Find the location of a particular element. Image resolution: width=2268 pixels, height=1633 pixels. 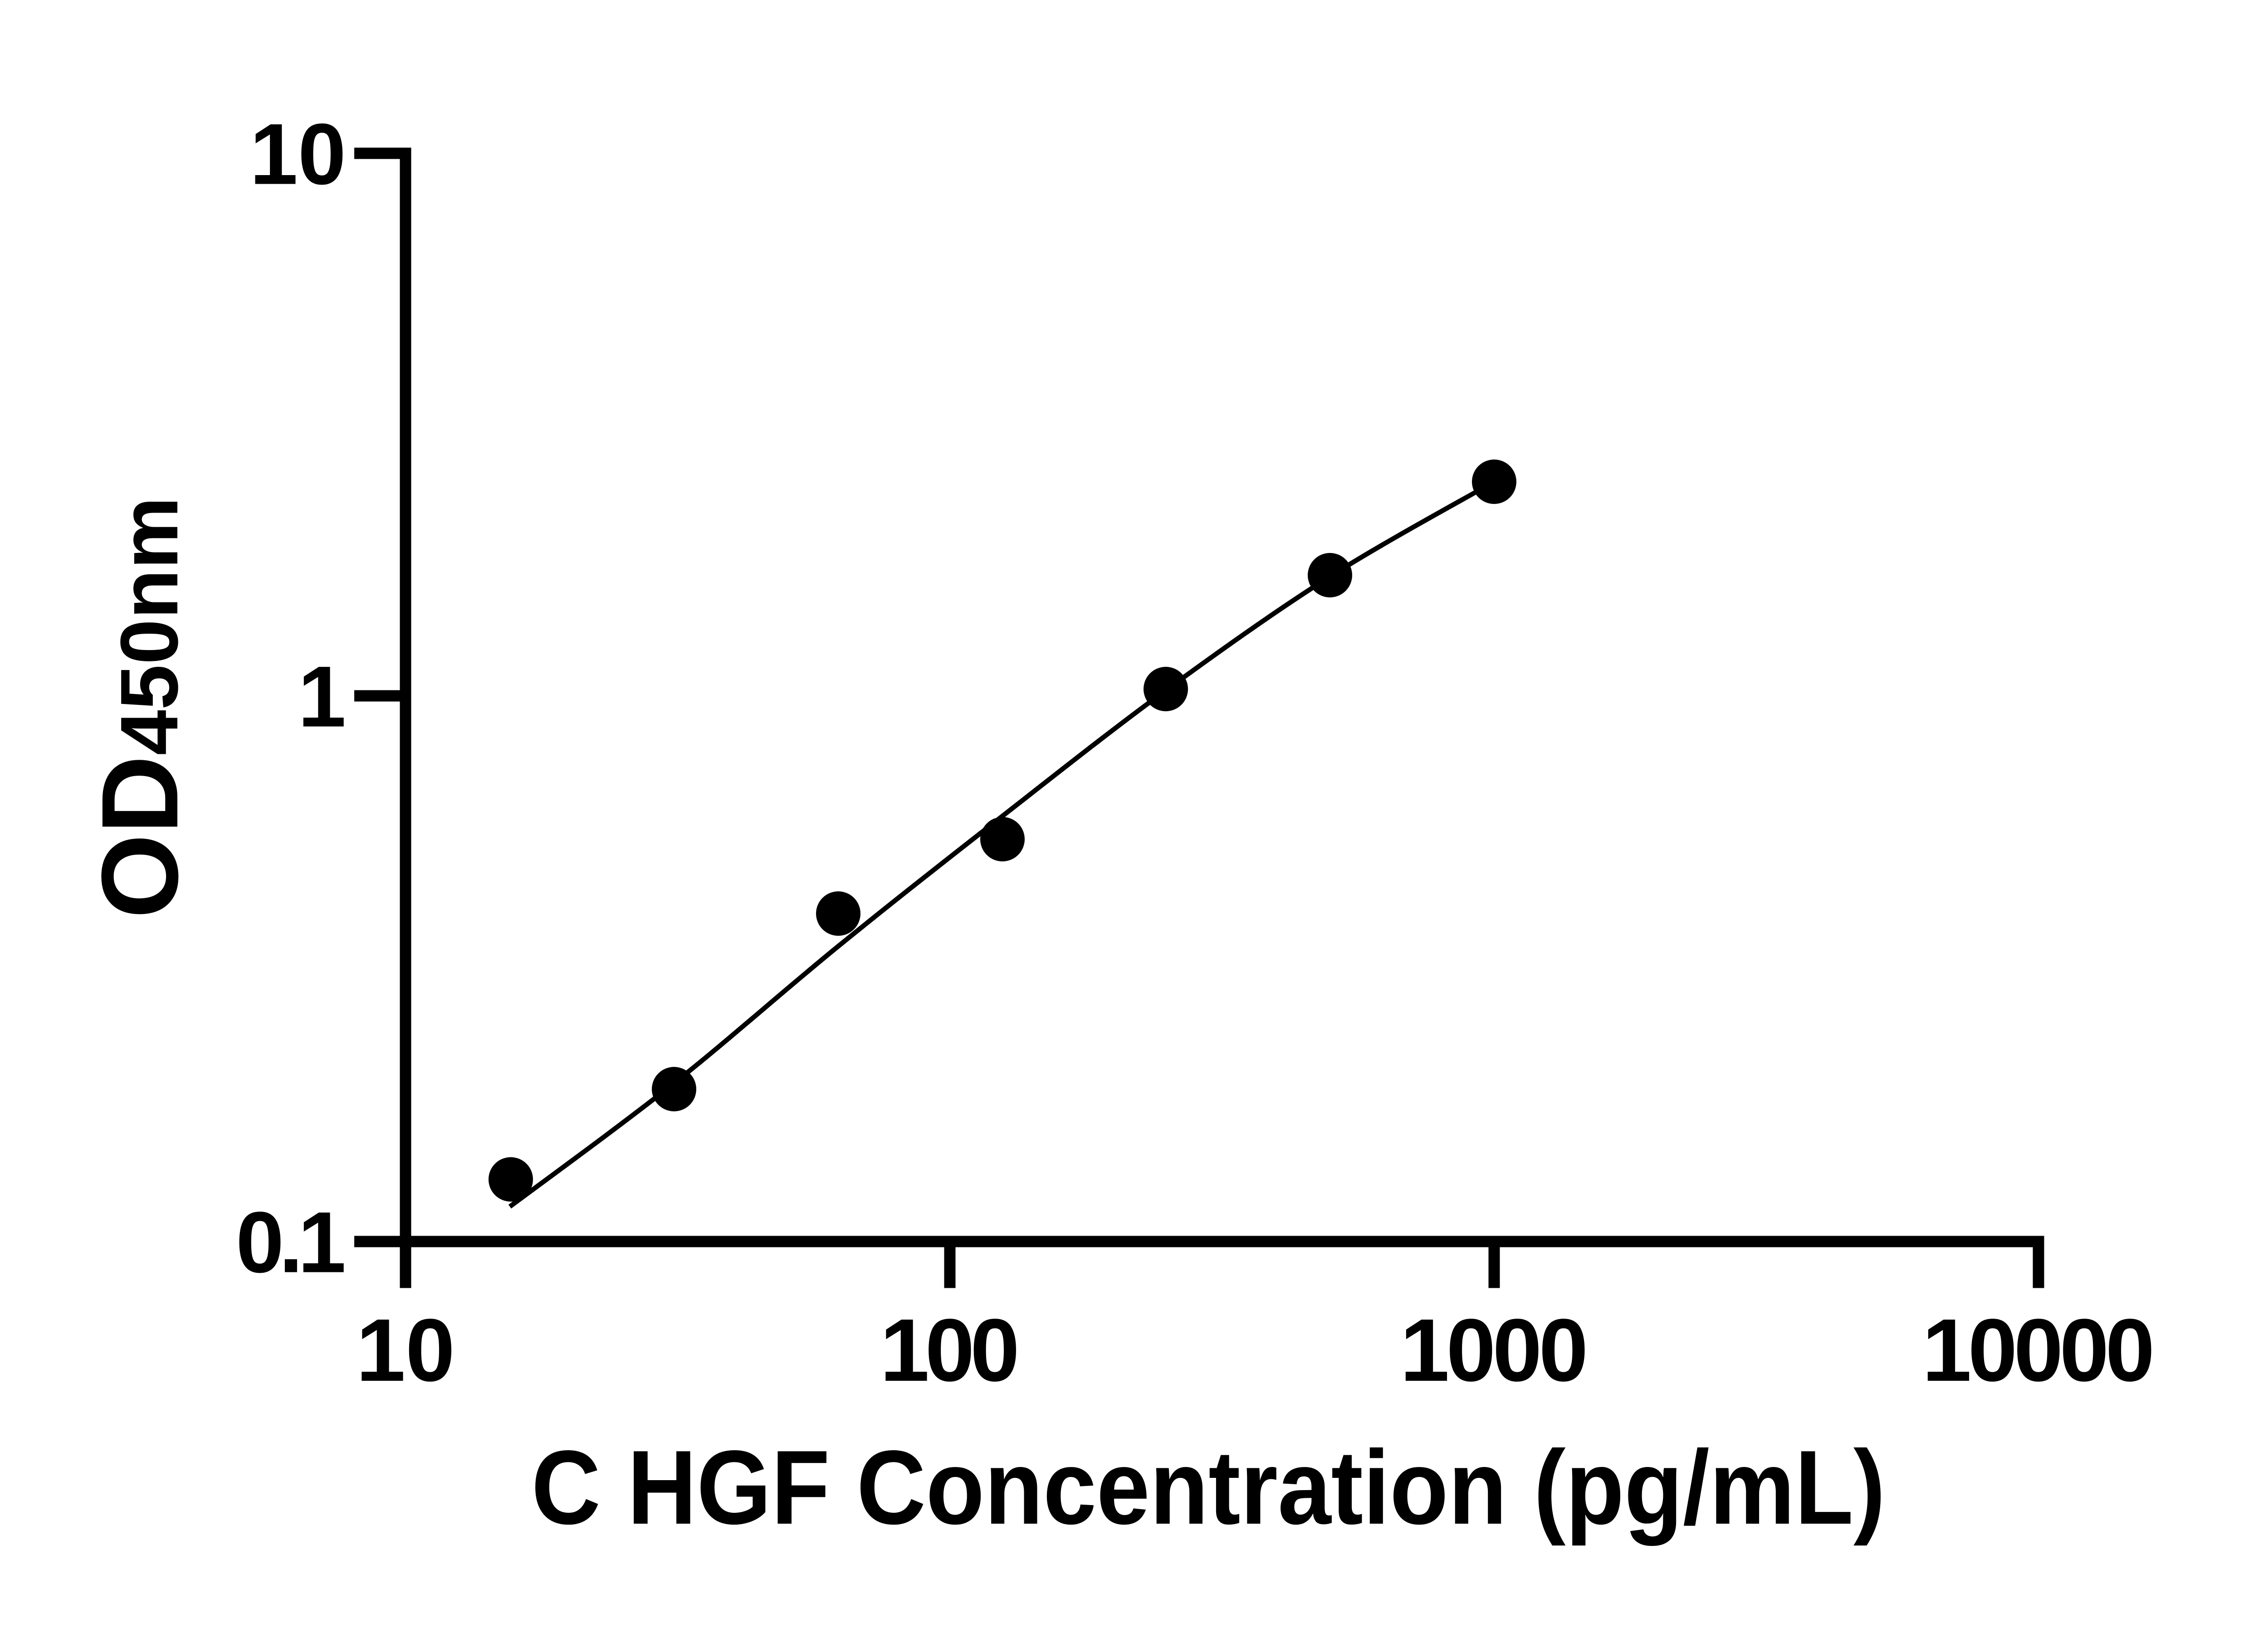

svg-text: 1 is located at coordinates (322, 697).